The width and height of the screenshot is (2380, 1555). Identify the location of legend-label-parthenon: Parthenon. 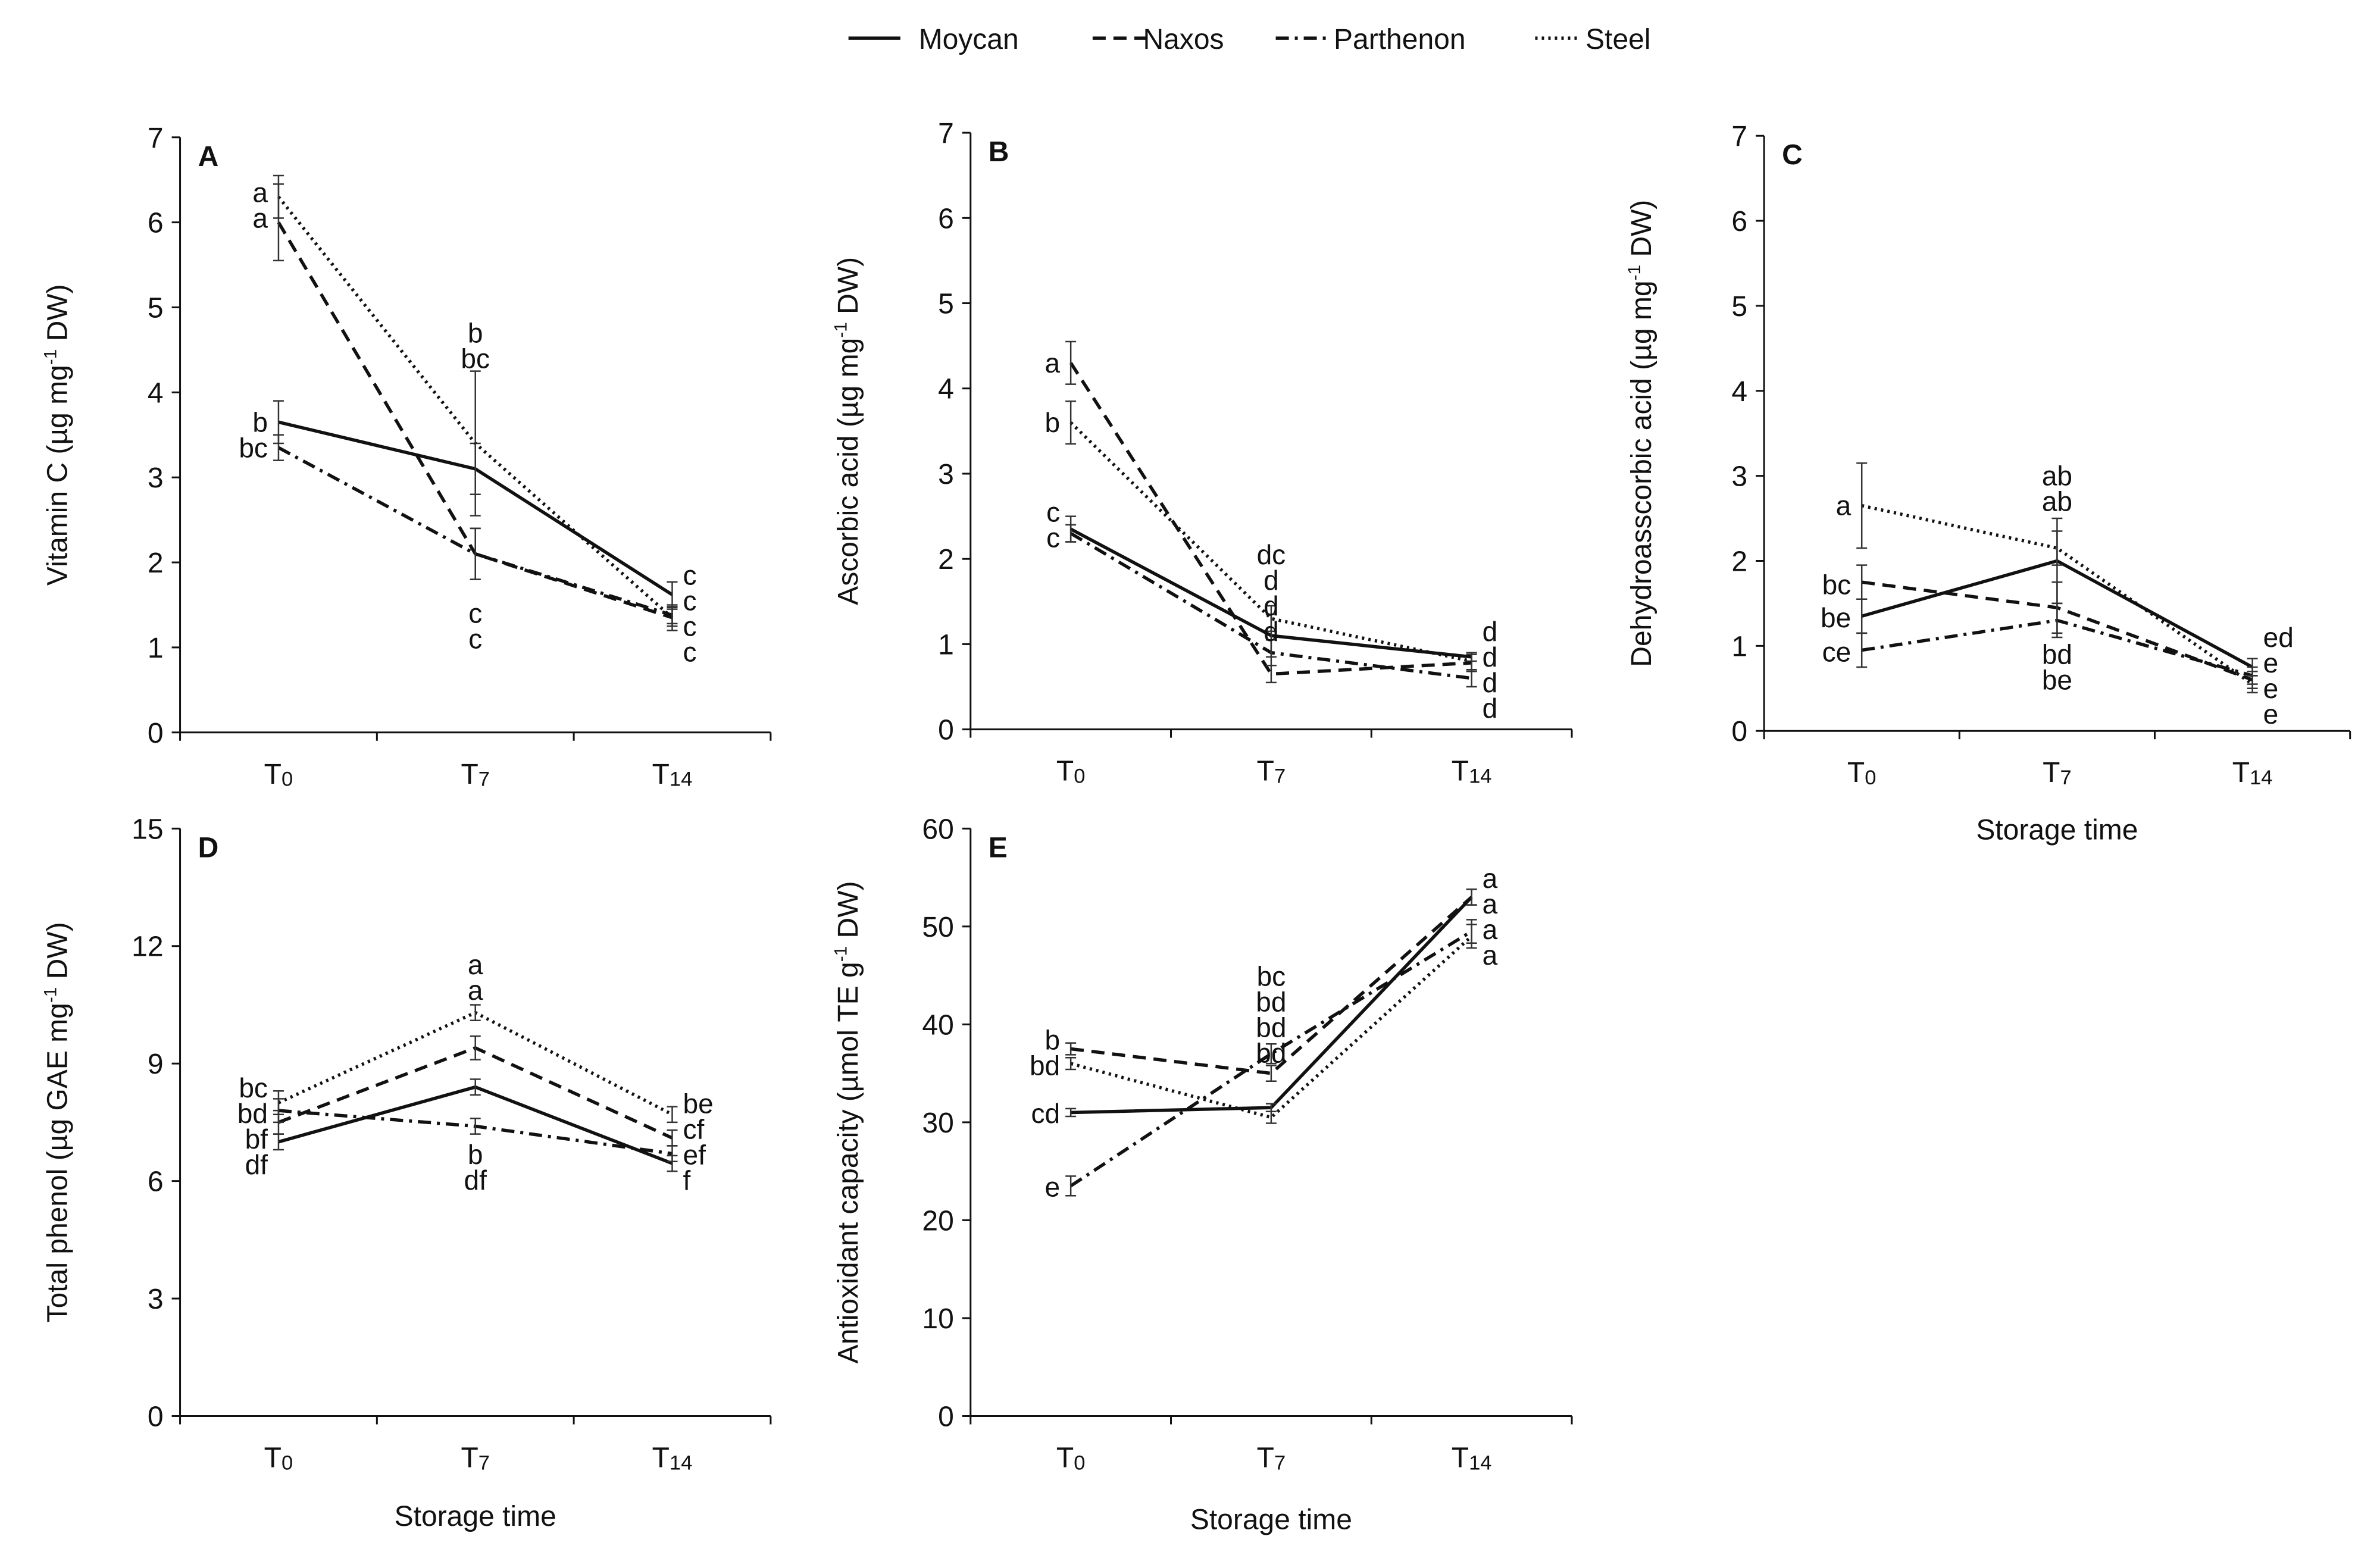
(1400, 39).